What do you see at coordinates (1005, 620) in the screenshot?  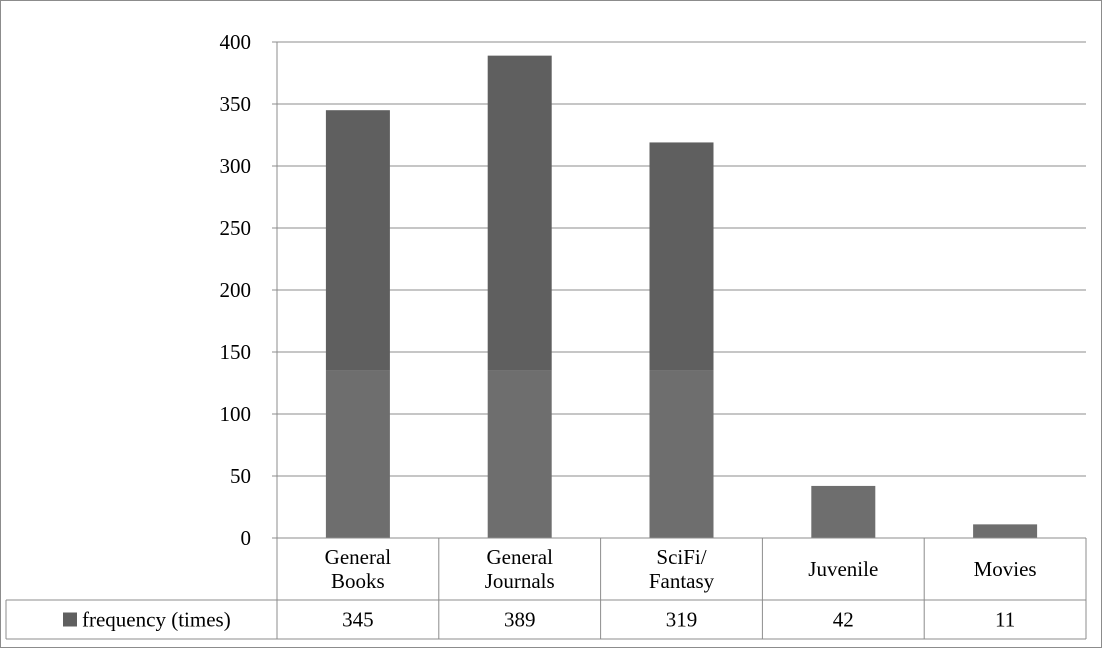 I see `data-table-value: 11` at bounding box center [1005, 620].